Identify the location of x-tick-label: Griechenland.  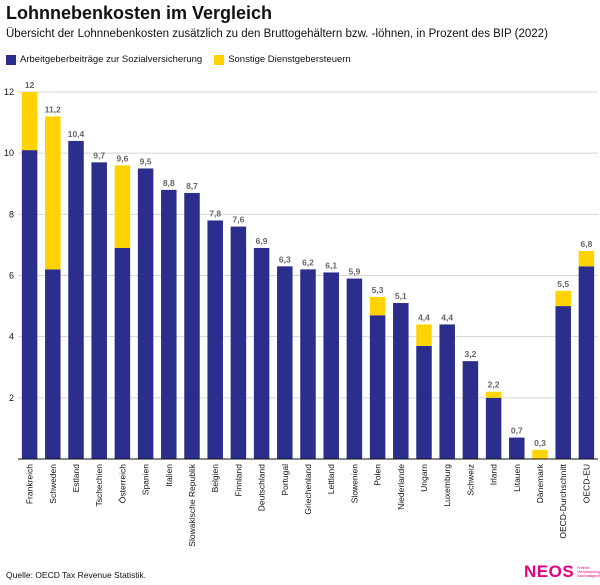
(308, 489).